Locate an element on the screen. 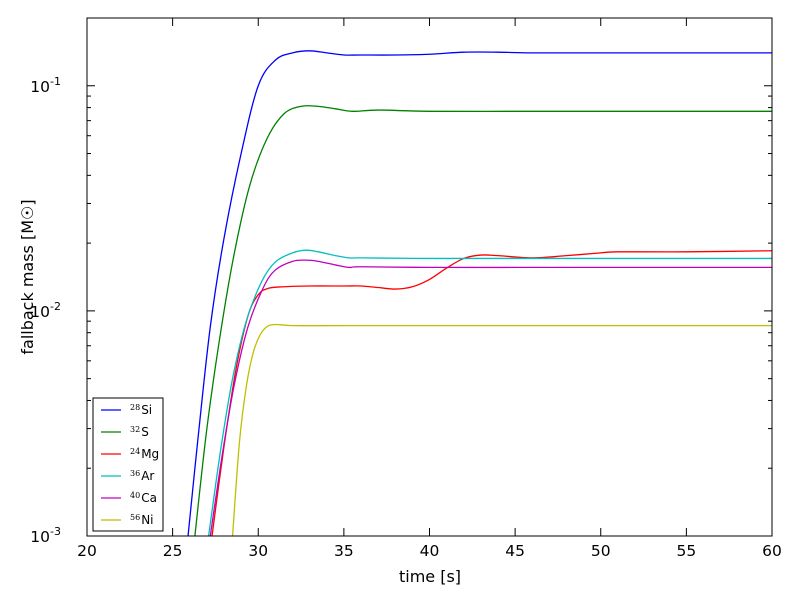 Image resolution: width=800 pixels, height=600 pixels. legend-label-mg: 24Mg is located at coordinates (144, 454).